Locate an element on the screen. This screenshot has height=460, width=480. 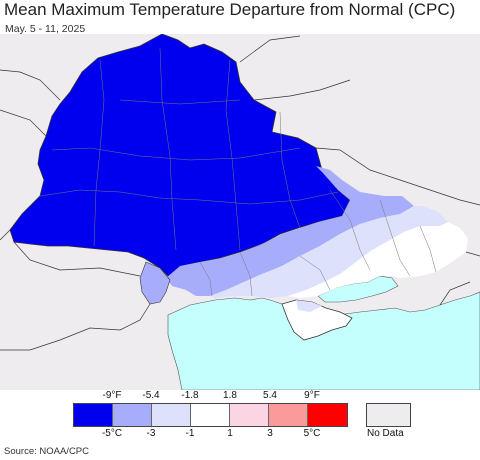
date-range: May. 5 - 11, 2025 is located at coordinates (45, 29).